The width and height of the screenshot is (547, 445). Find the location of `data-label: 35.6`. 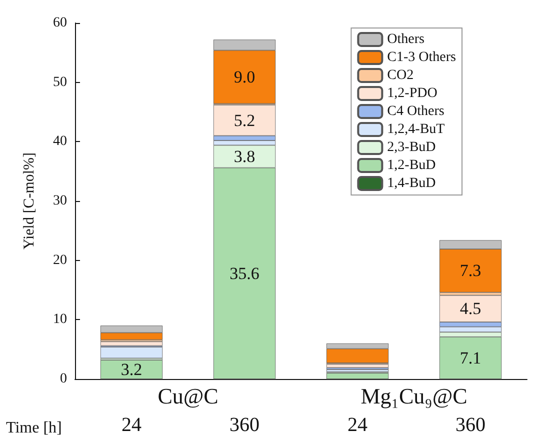

data-label: 35.6 is located at coordinates (245, 273).